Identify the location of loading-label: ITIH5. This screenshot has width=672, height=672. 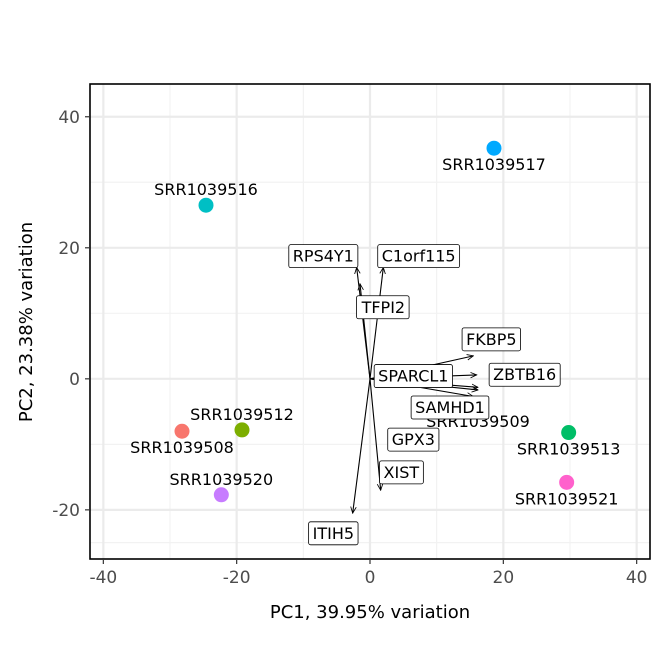
(333, 533).